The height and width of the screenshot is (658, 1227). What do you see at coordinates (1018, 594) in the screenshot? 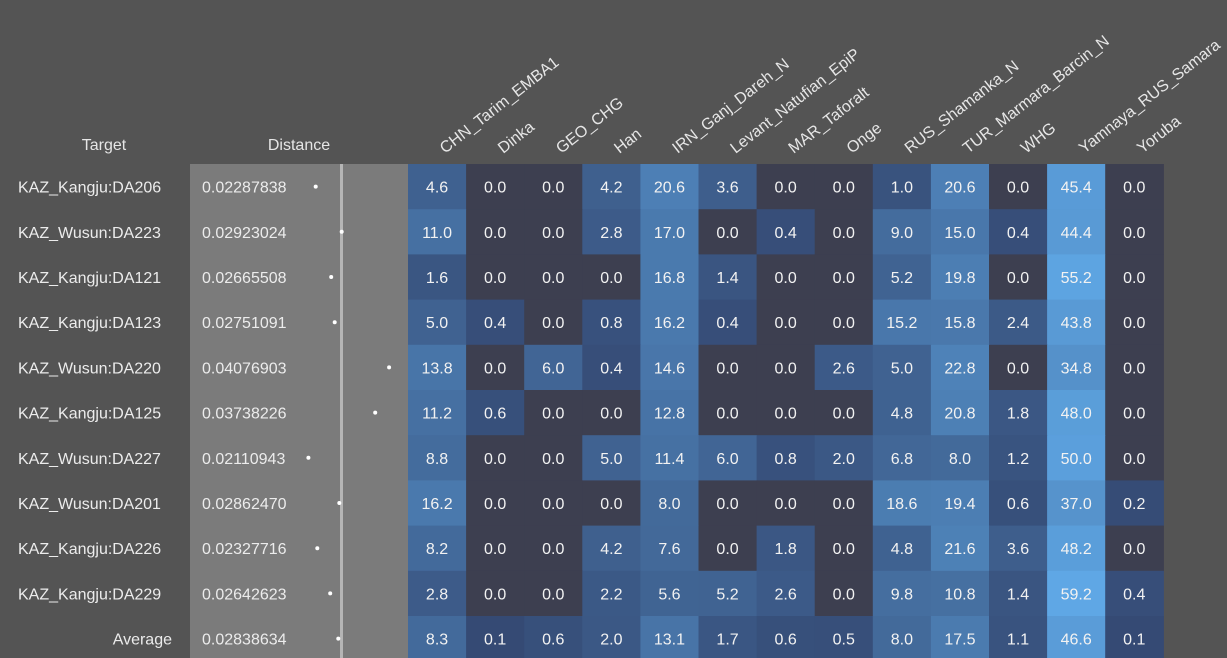
I see `cell-value: 1.4` at bounding box center [1018, 594].